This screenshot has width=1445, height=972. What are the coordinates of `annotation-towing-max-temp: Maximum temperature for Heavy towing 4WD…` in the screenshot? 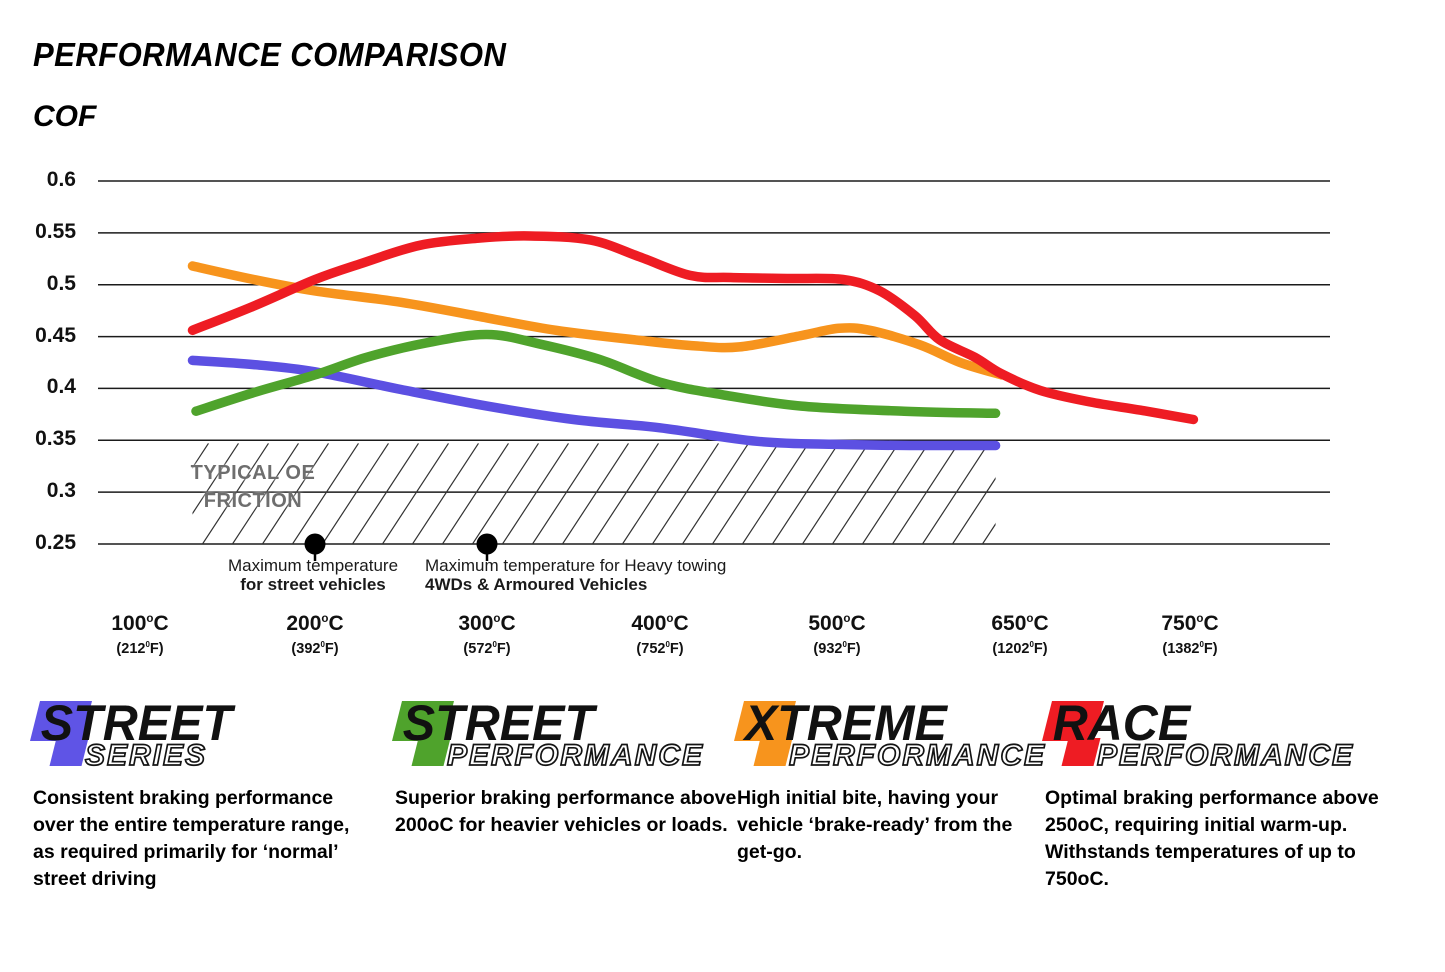 It's located at (575, 575).